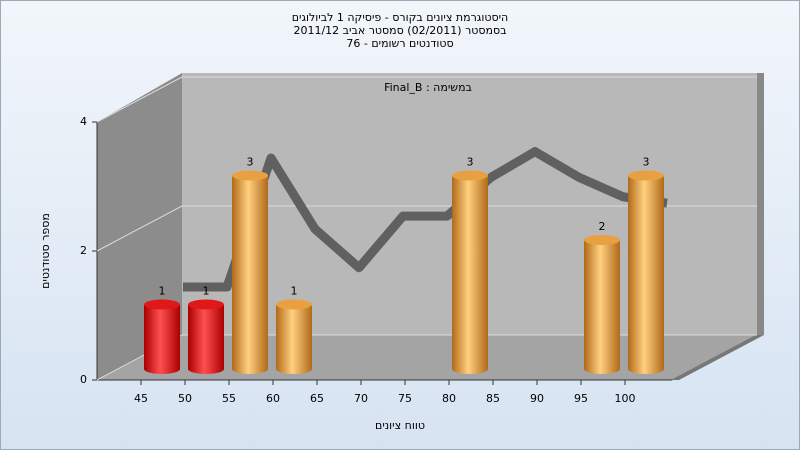 Image resolution: width=800 pixels, height=450 pixels. Describe the element at coordinates (399, 30) in the screenshot. I see `chart-subtitle: בסמסטר (02/2011) סמסטר אביב 2011/12` at that location.